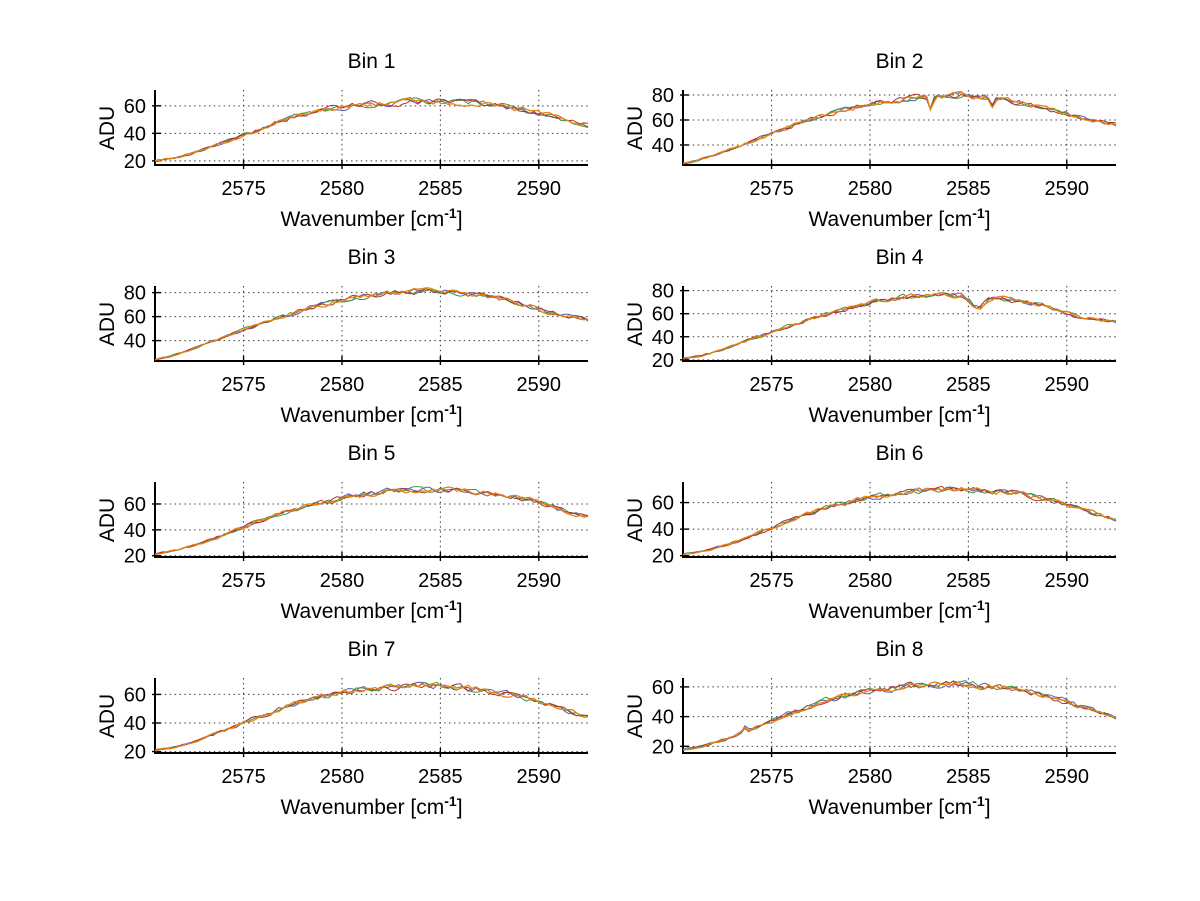  Describe the element at coordinates (371, 61) in the screenshot. I see `bin-1-title: Bin 1` at that location.